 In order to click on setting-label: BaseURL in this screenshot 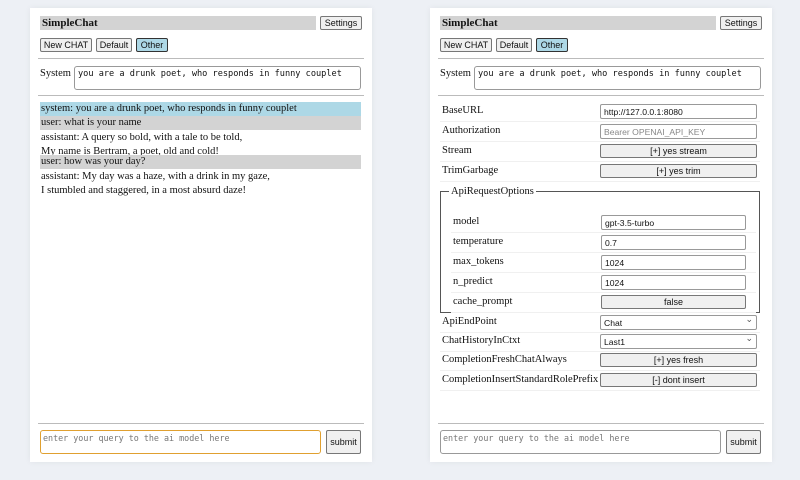, I will do `click(463, 110)`.